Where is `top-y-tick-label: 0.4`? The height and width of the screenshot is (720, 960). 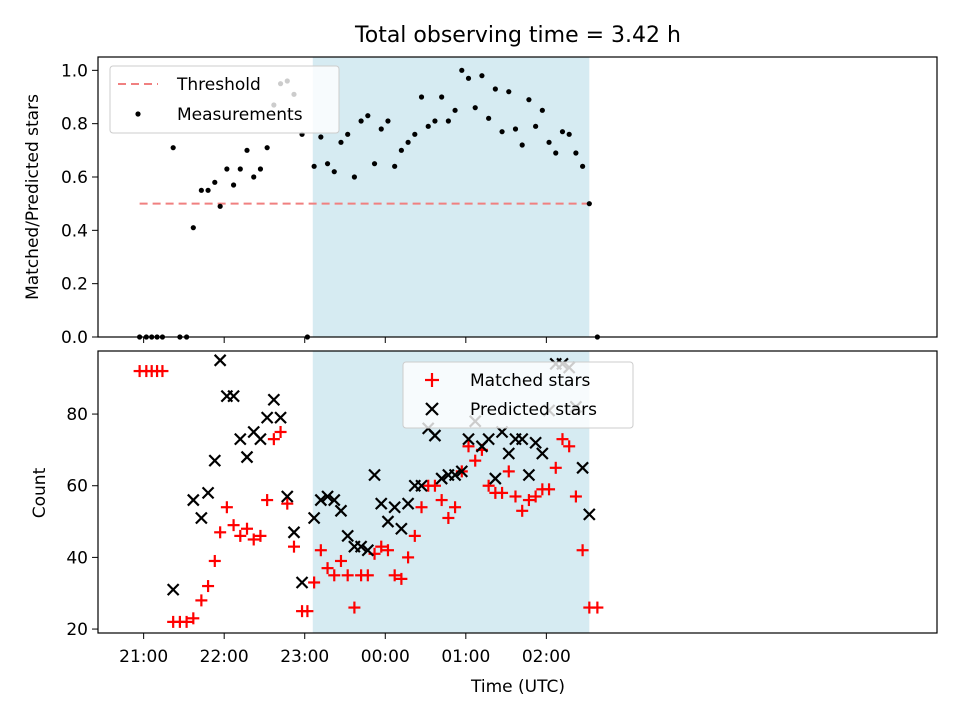
top-y-tick-label: 0.4 is located at coordinates (74, 231).